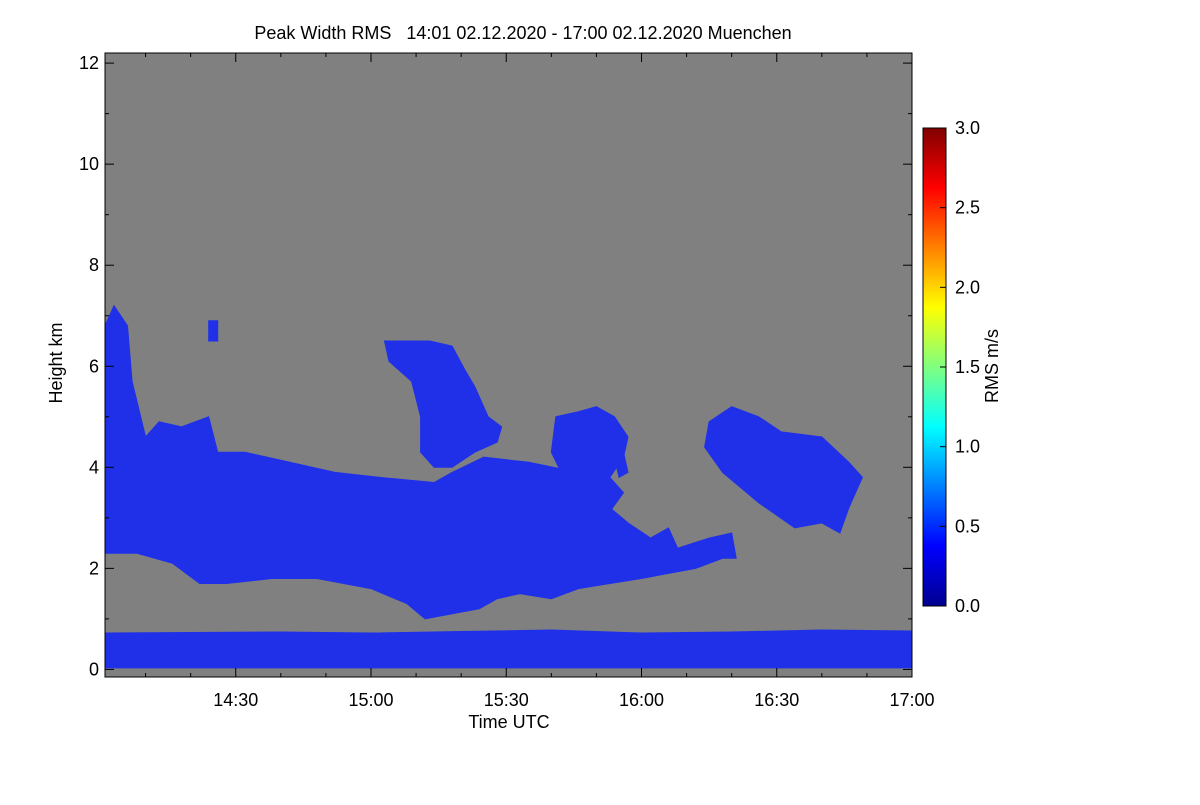 The width and height of the screenshot is (1200, 805). Describe the element at coordinates (967, 287) in the screenshot. I see `colorbar-tick-label: 2.0` at that location.